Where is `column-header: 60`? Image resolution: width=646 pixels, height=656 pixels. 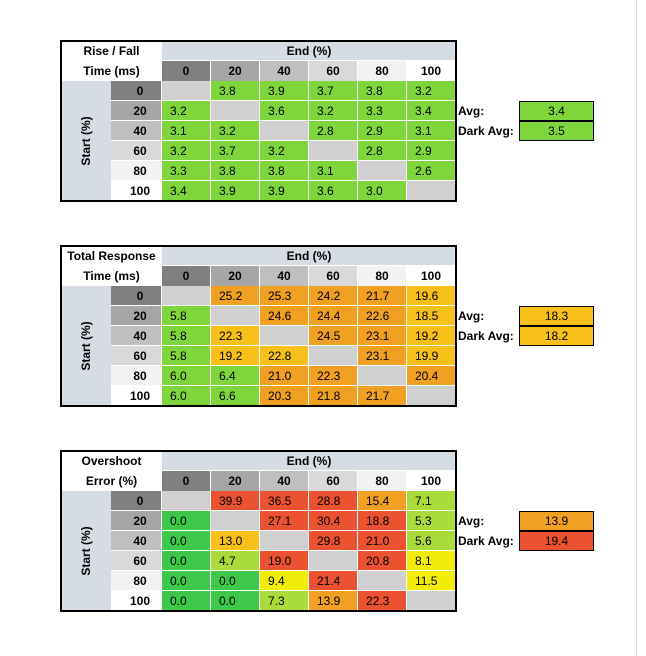 column-header: 60 is located at coordinates (333, 276).